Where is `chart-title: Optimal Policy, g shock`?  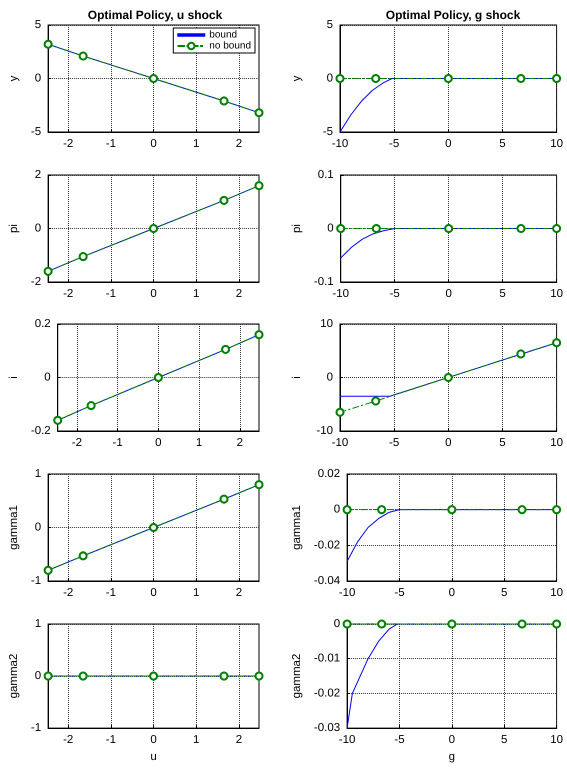 chart-title: Optimal Policy, g shock is located at coordinates (453, 15).